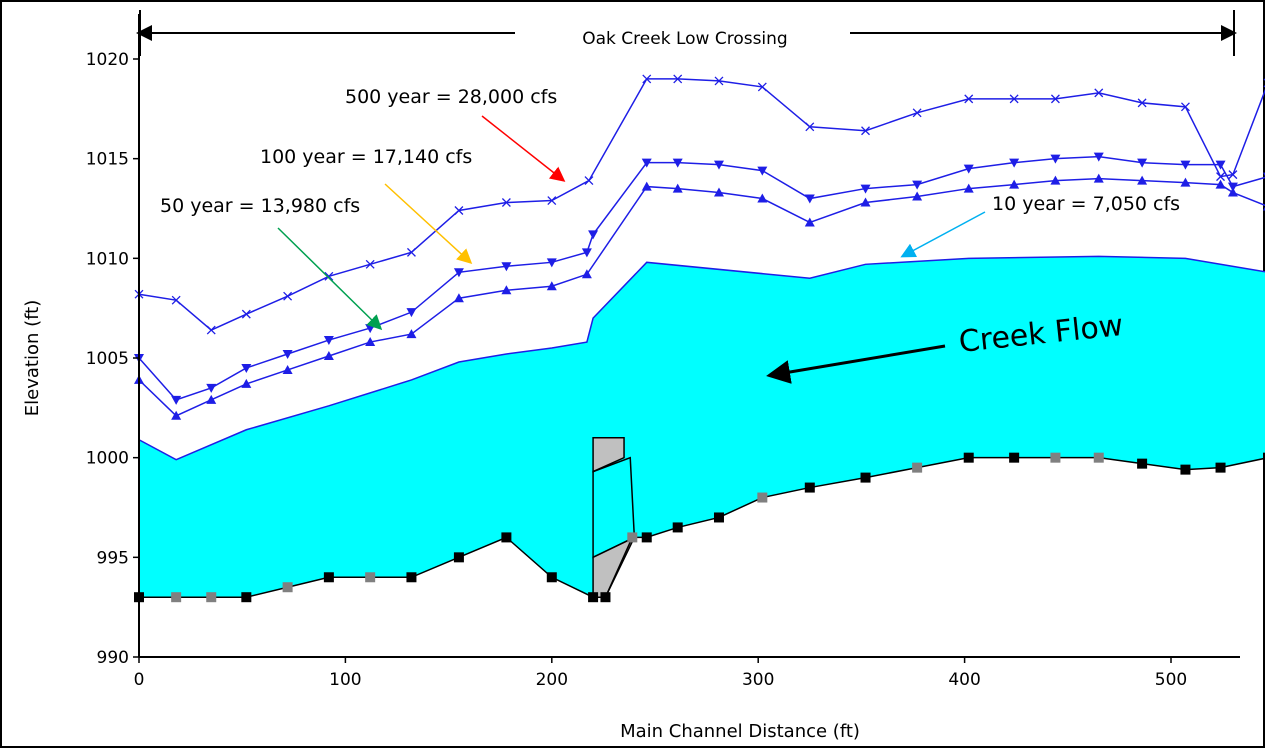 The image size is (1265, 748). Describe the element at coordinates (608, 454) in the screenshot. I see `deck-top` at that location.